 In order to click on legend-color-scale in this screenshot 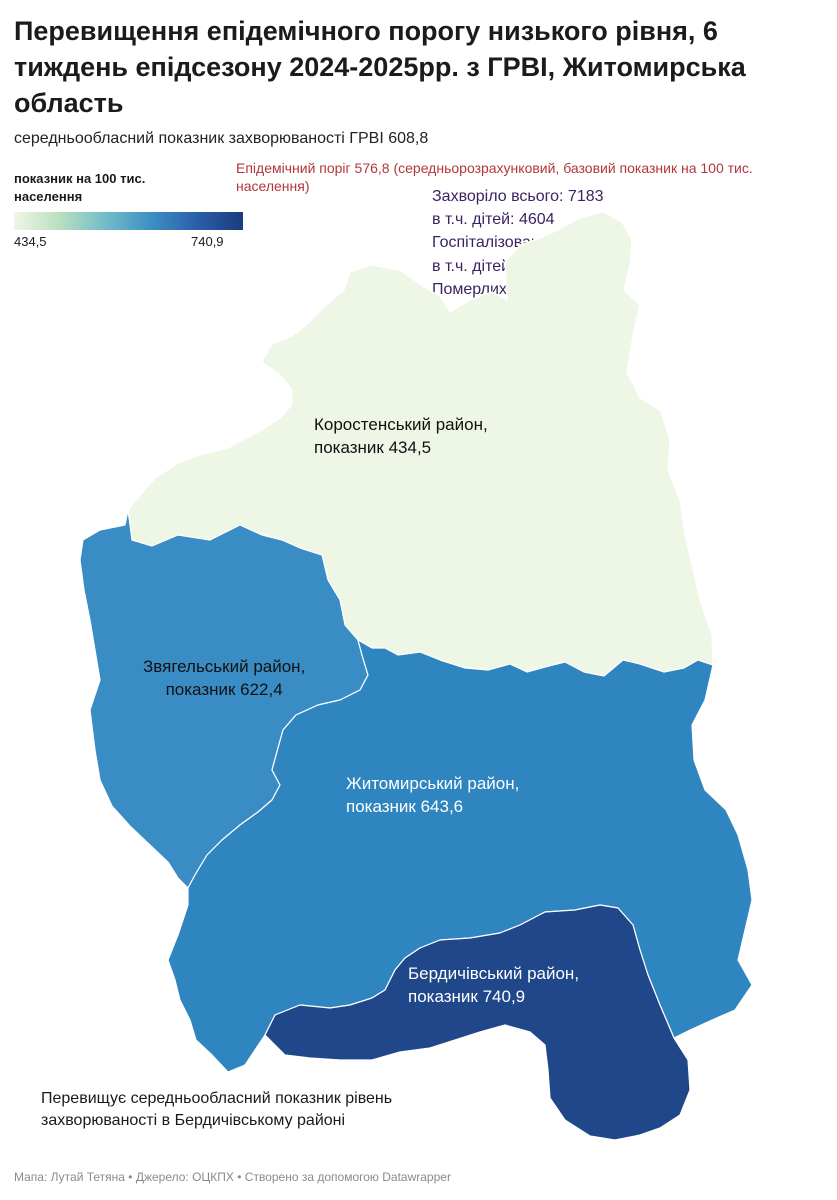, I will do `click(128, 221)`.